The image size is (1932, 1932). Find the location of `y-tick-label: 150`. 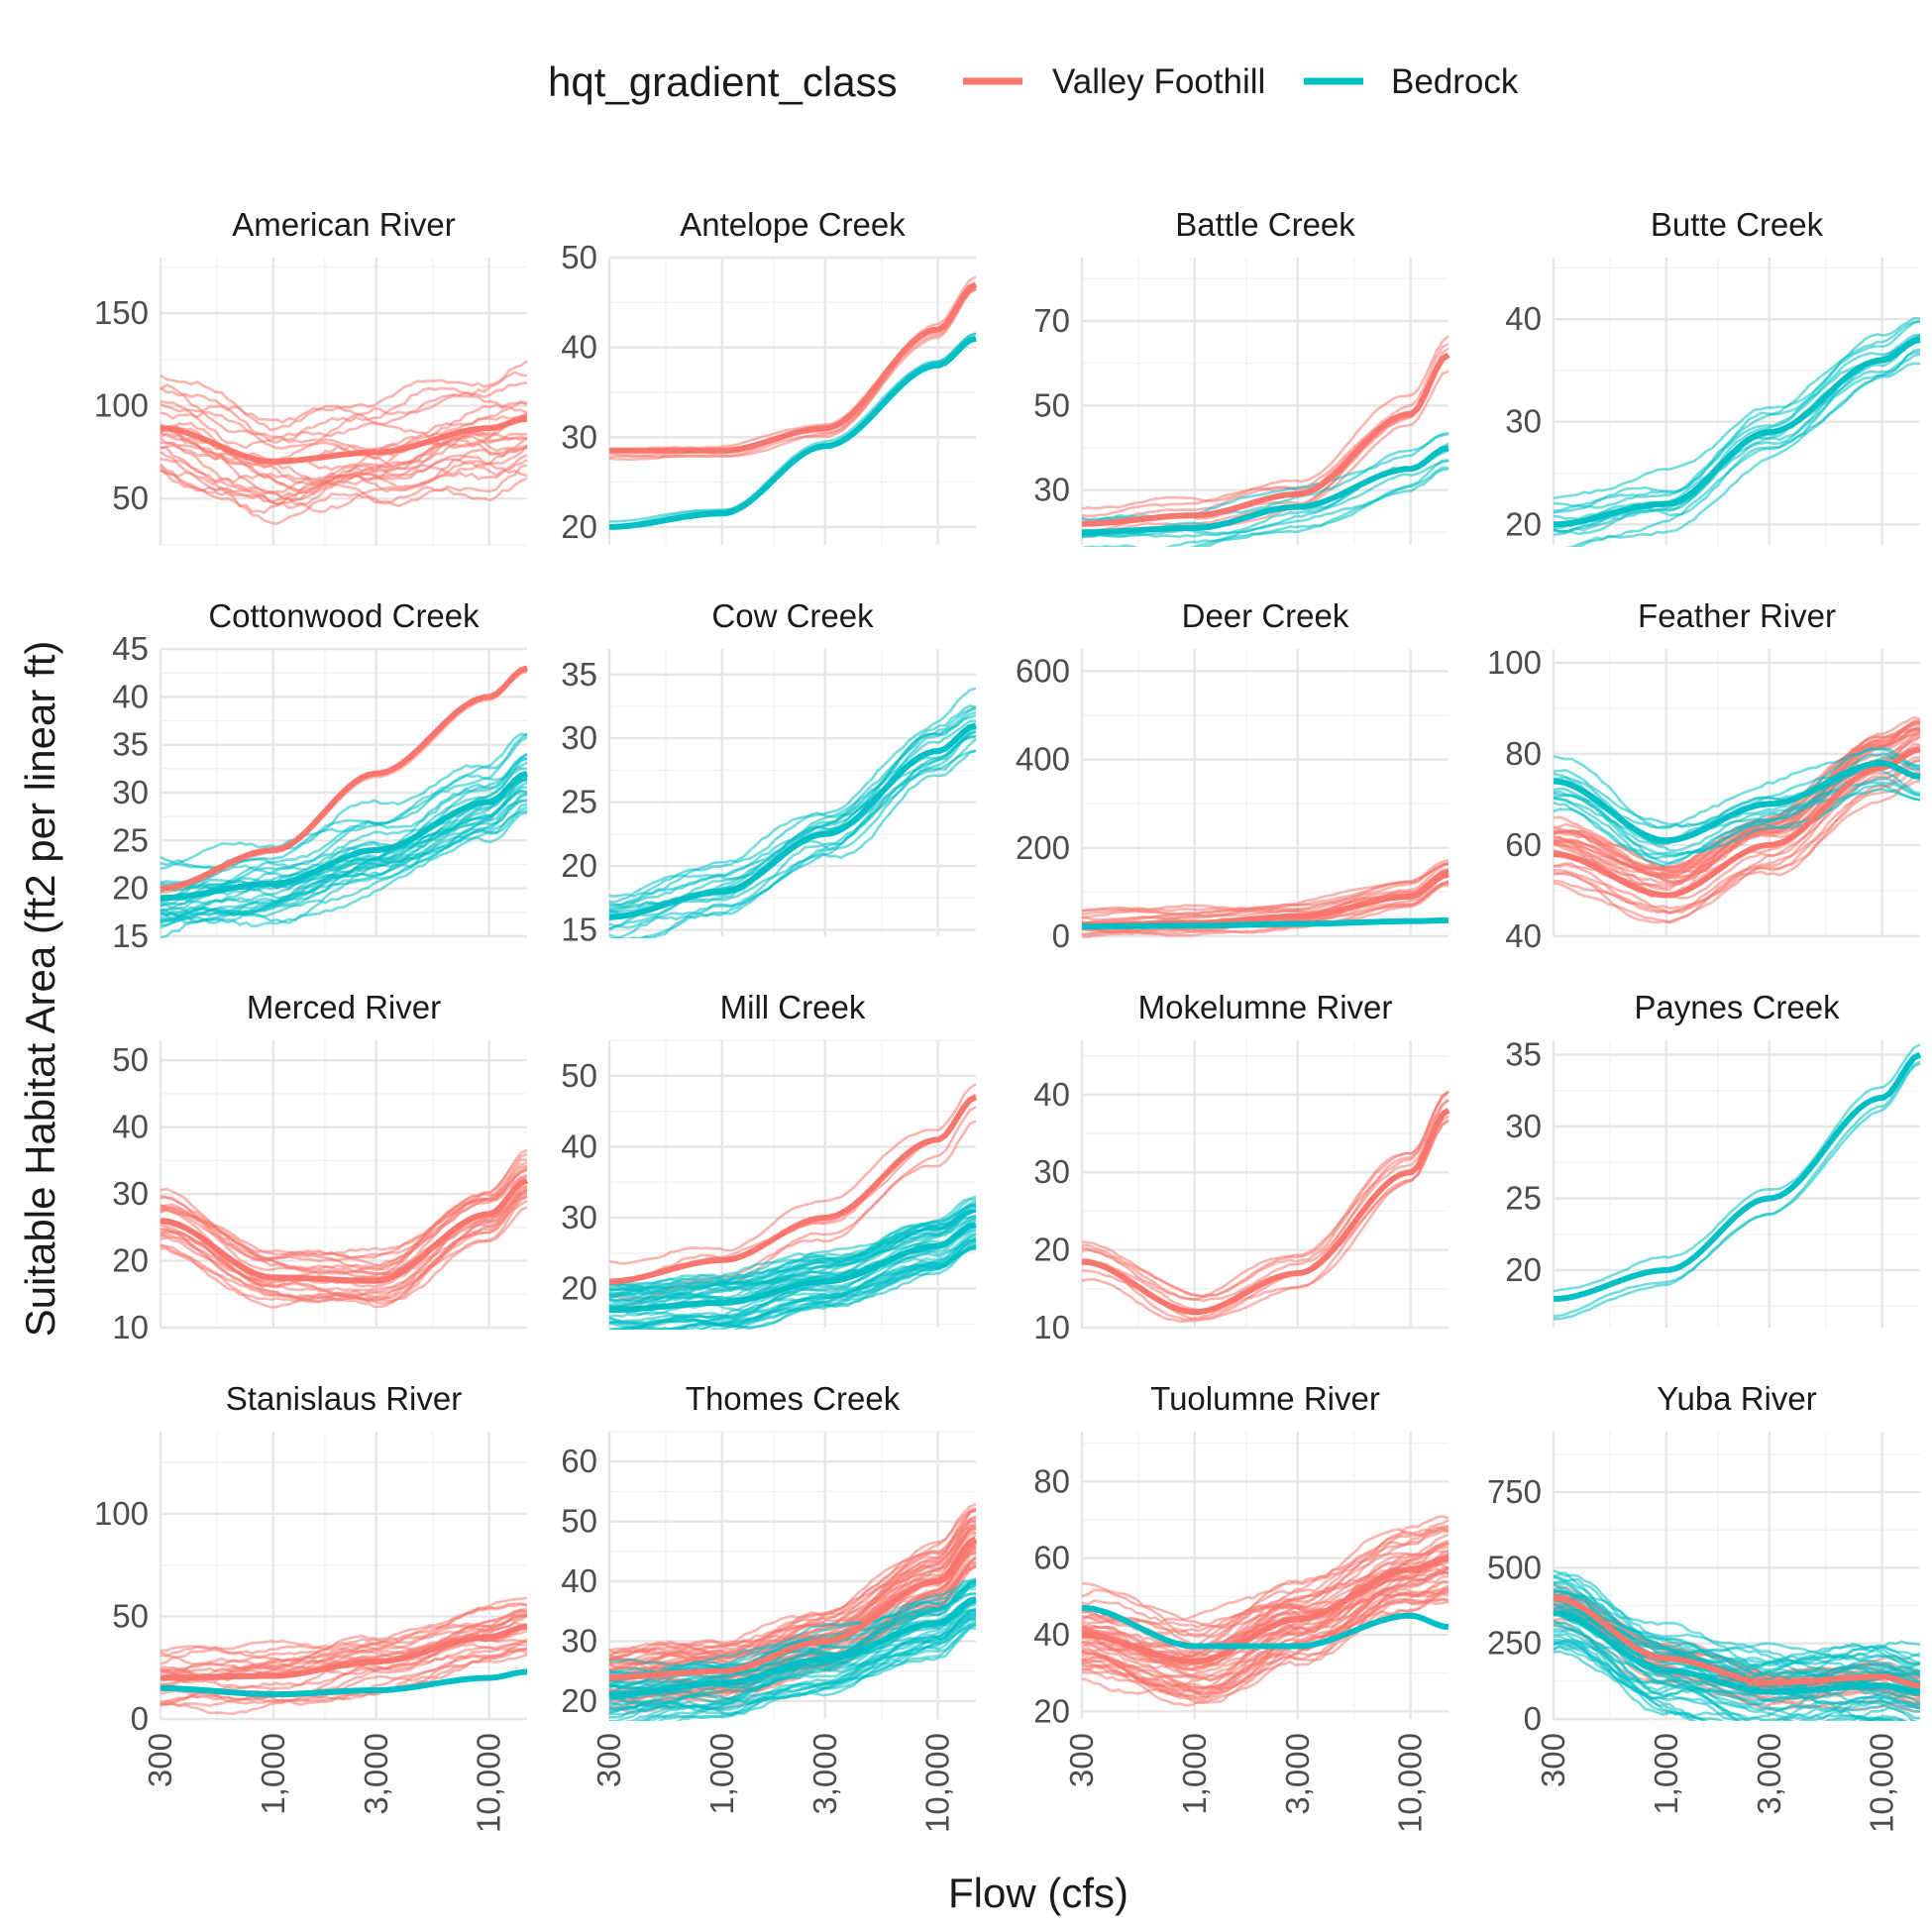

y-tick-label: 150 is located at coordinates (121, 312).